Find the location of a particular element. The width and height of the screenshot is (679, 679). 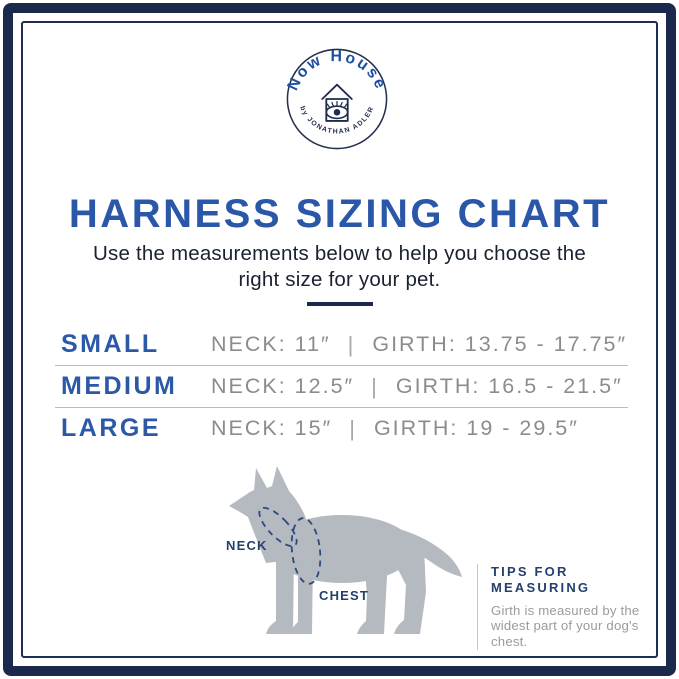

tips-body-line-2: widest part of your dog's chest. is located at coordinates (565, 634).